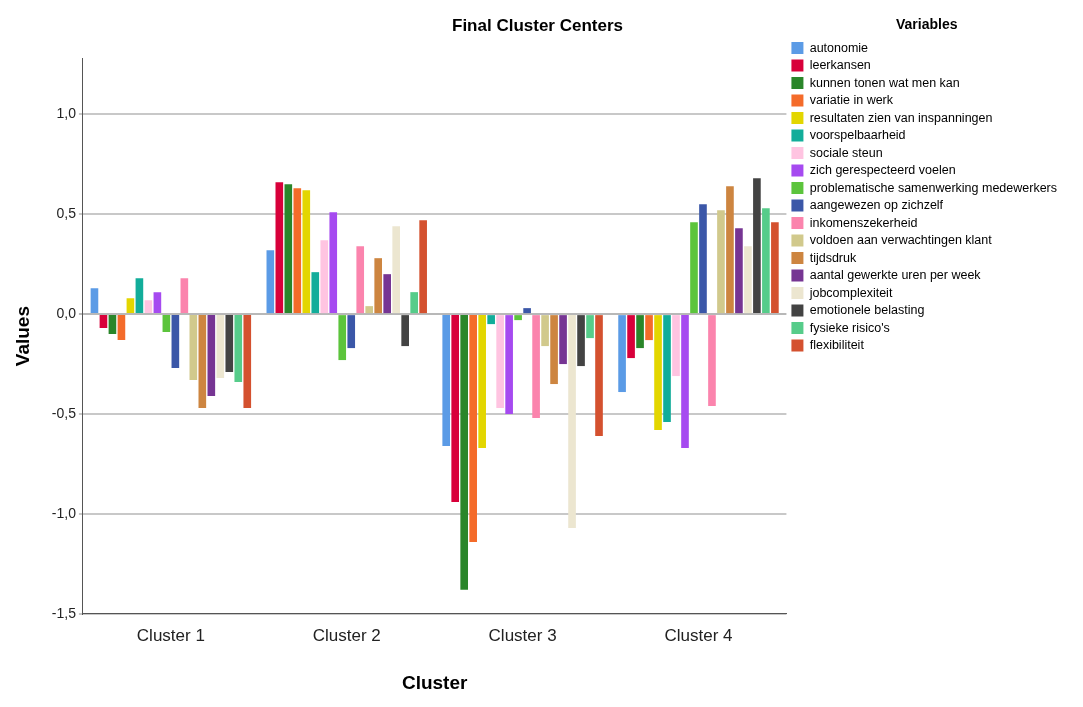  I want to click on legend-label: flexibiliteit, so click(837, 345).